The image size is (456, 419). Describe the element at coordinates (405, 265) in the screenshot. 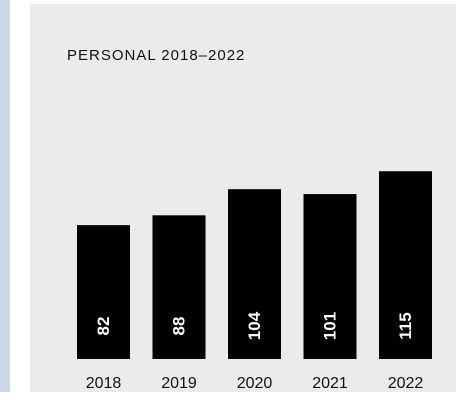

I see `bar-2022` at that location.